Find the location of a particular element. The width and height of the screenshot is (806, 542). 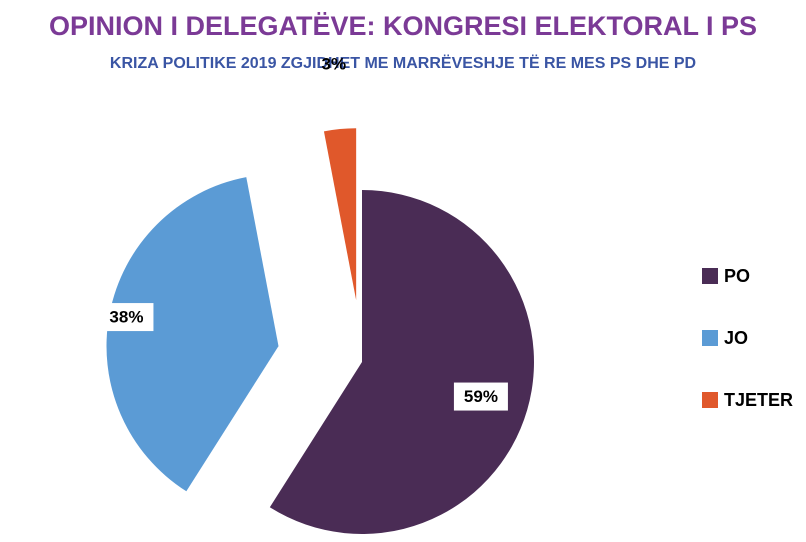

value-label: 59% is located at coordinates (481, 396).